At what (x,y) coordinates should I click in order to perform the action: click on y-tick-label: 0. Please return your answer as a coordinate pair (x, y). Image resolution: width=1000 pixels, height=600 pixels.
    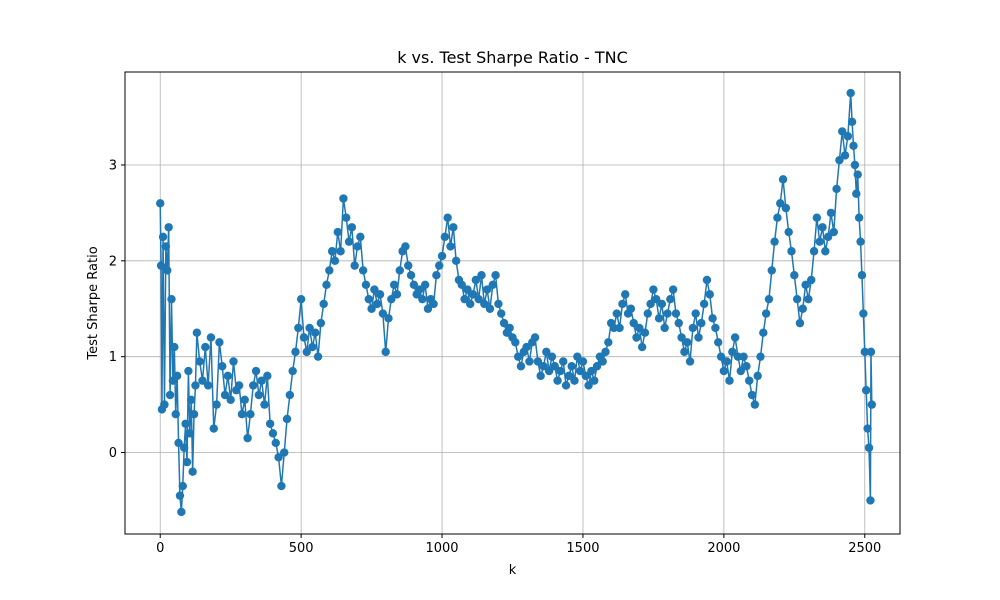
    Looking at the image, I should click on (113, 453).